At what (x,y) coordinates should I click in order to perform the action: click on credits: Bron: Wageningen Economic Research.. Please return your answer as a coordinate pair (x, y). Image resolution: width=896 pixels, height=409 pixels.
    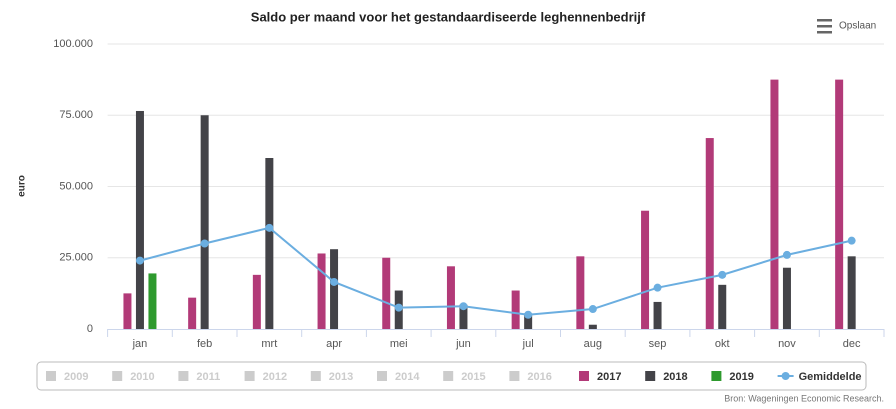
    Looking at the image, I should click on (804, 398).